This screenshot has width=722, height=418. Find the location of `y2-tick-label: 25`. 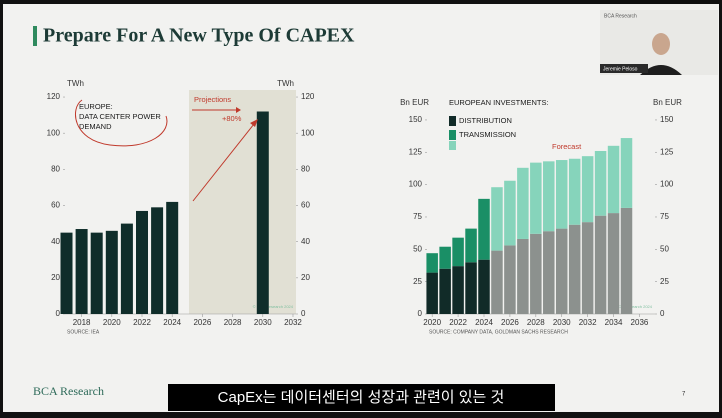

y2-tick-label: 25 is located at coordinates (664, 281).